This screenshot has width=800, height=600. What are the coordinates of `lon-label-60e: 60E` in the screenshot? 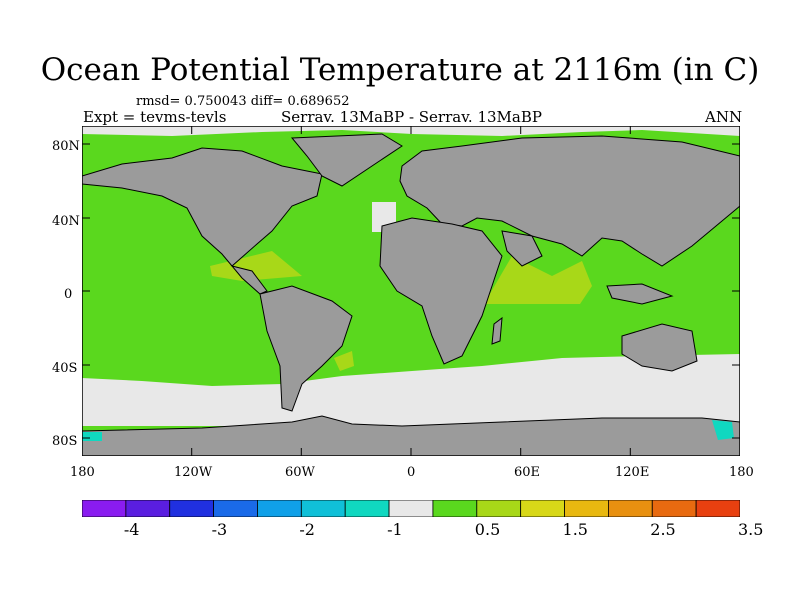 It's located at (527, 472).